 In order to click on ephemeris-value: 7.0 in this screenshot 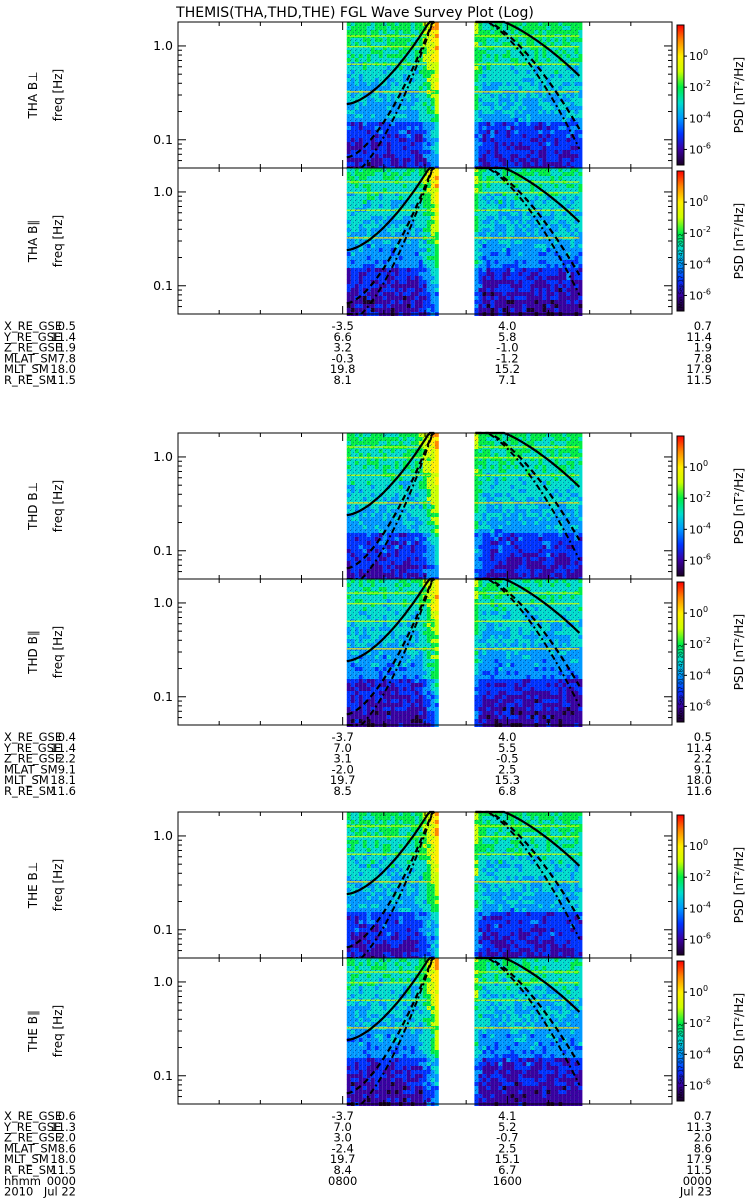, I will do `click(343, 1127)`.